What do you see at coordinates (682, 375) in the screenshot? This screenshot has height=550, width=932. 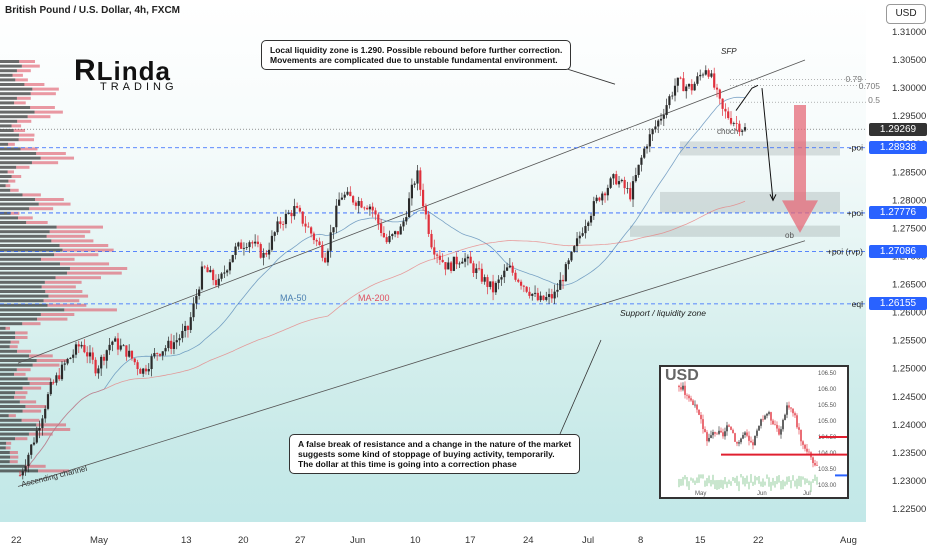 I see `inset-title: USD` at bounding box center [682, 375].